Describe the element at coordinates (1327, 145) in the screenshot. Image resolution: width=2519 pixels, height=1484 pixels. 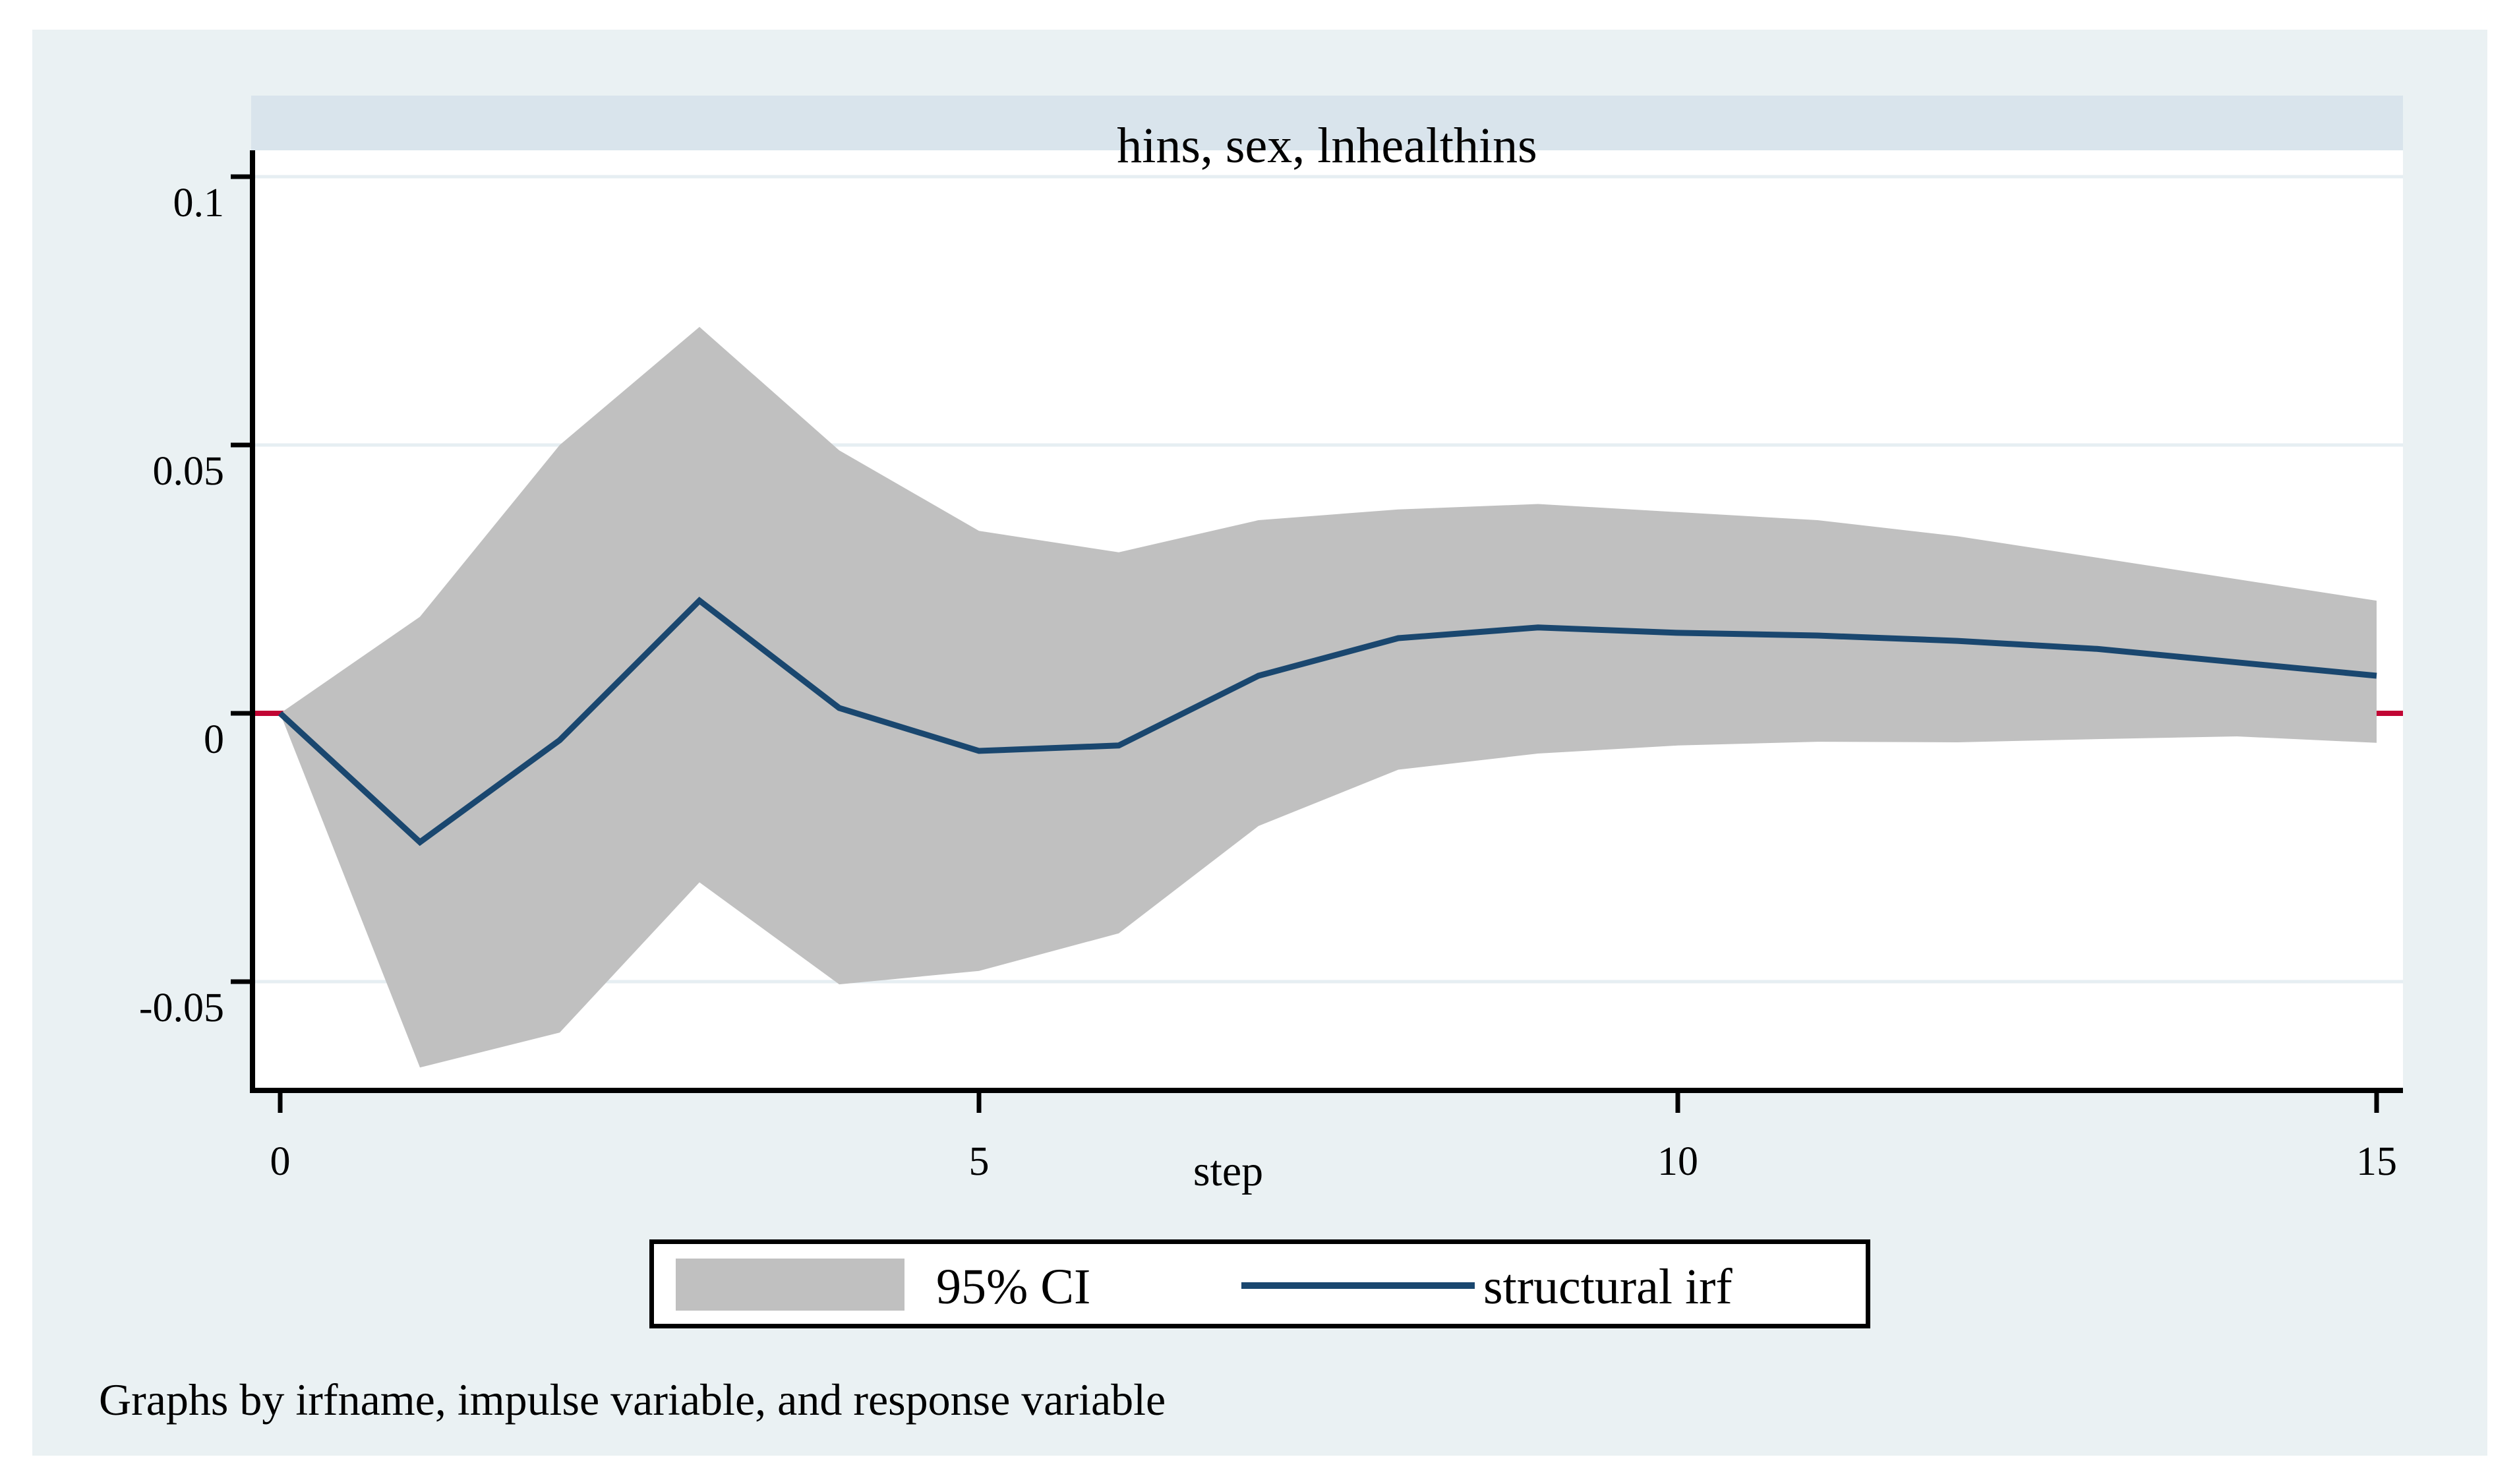
I see `panel-title: hins, sex, lnhealthins` at that location.